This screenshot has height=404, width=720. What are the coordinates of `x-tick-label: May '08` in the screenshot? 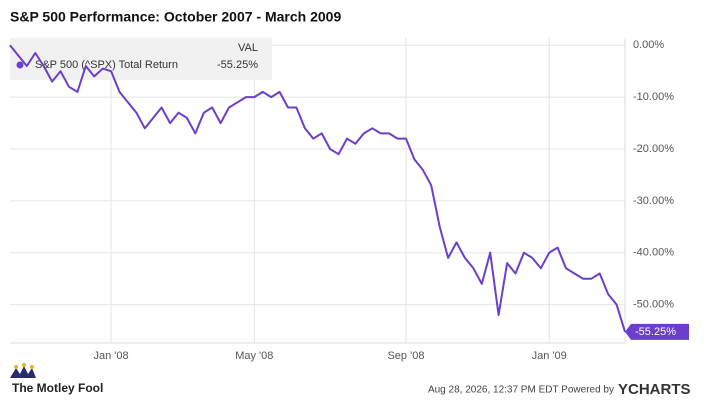 It's located at (254, 356).